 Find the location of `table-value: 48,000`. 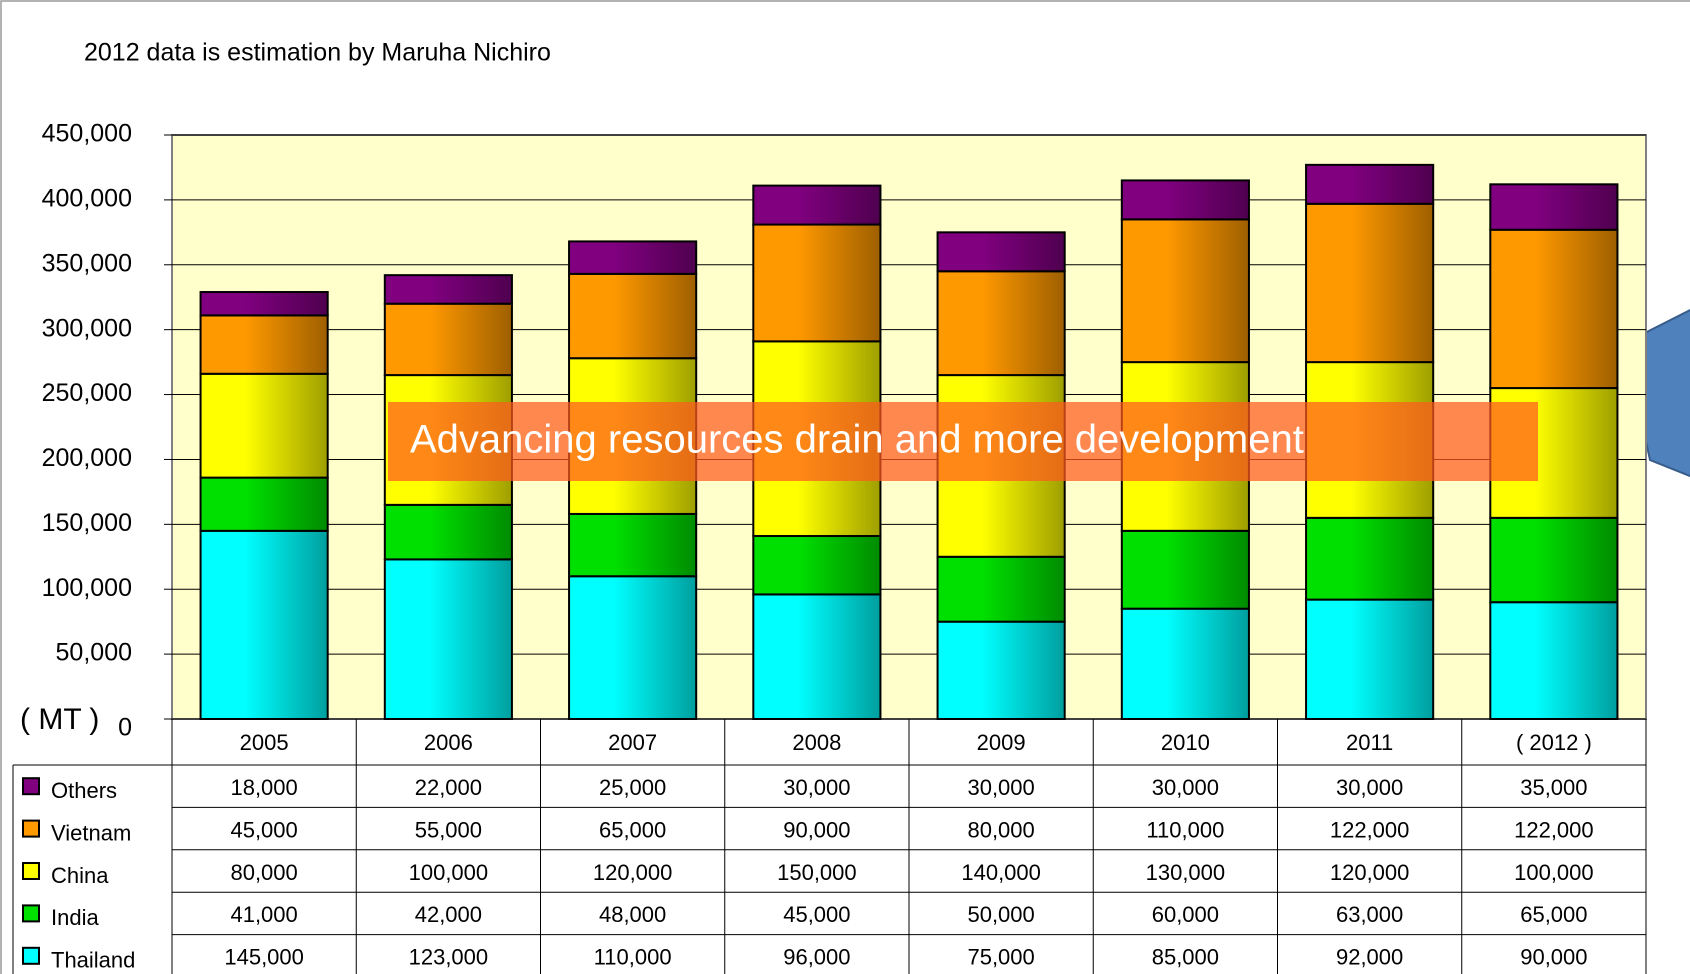

table-value: 48,000 is located at coordinates (632, 914).